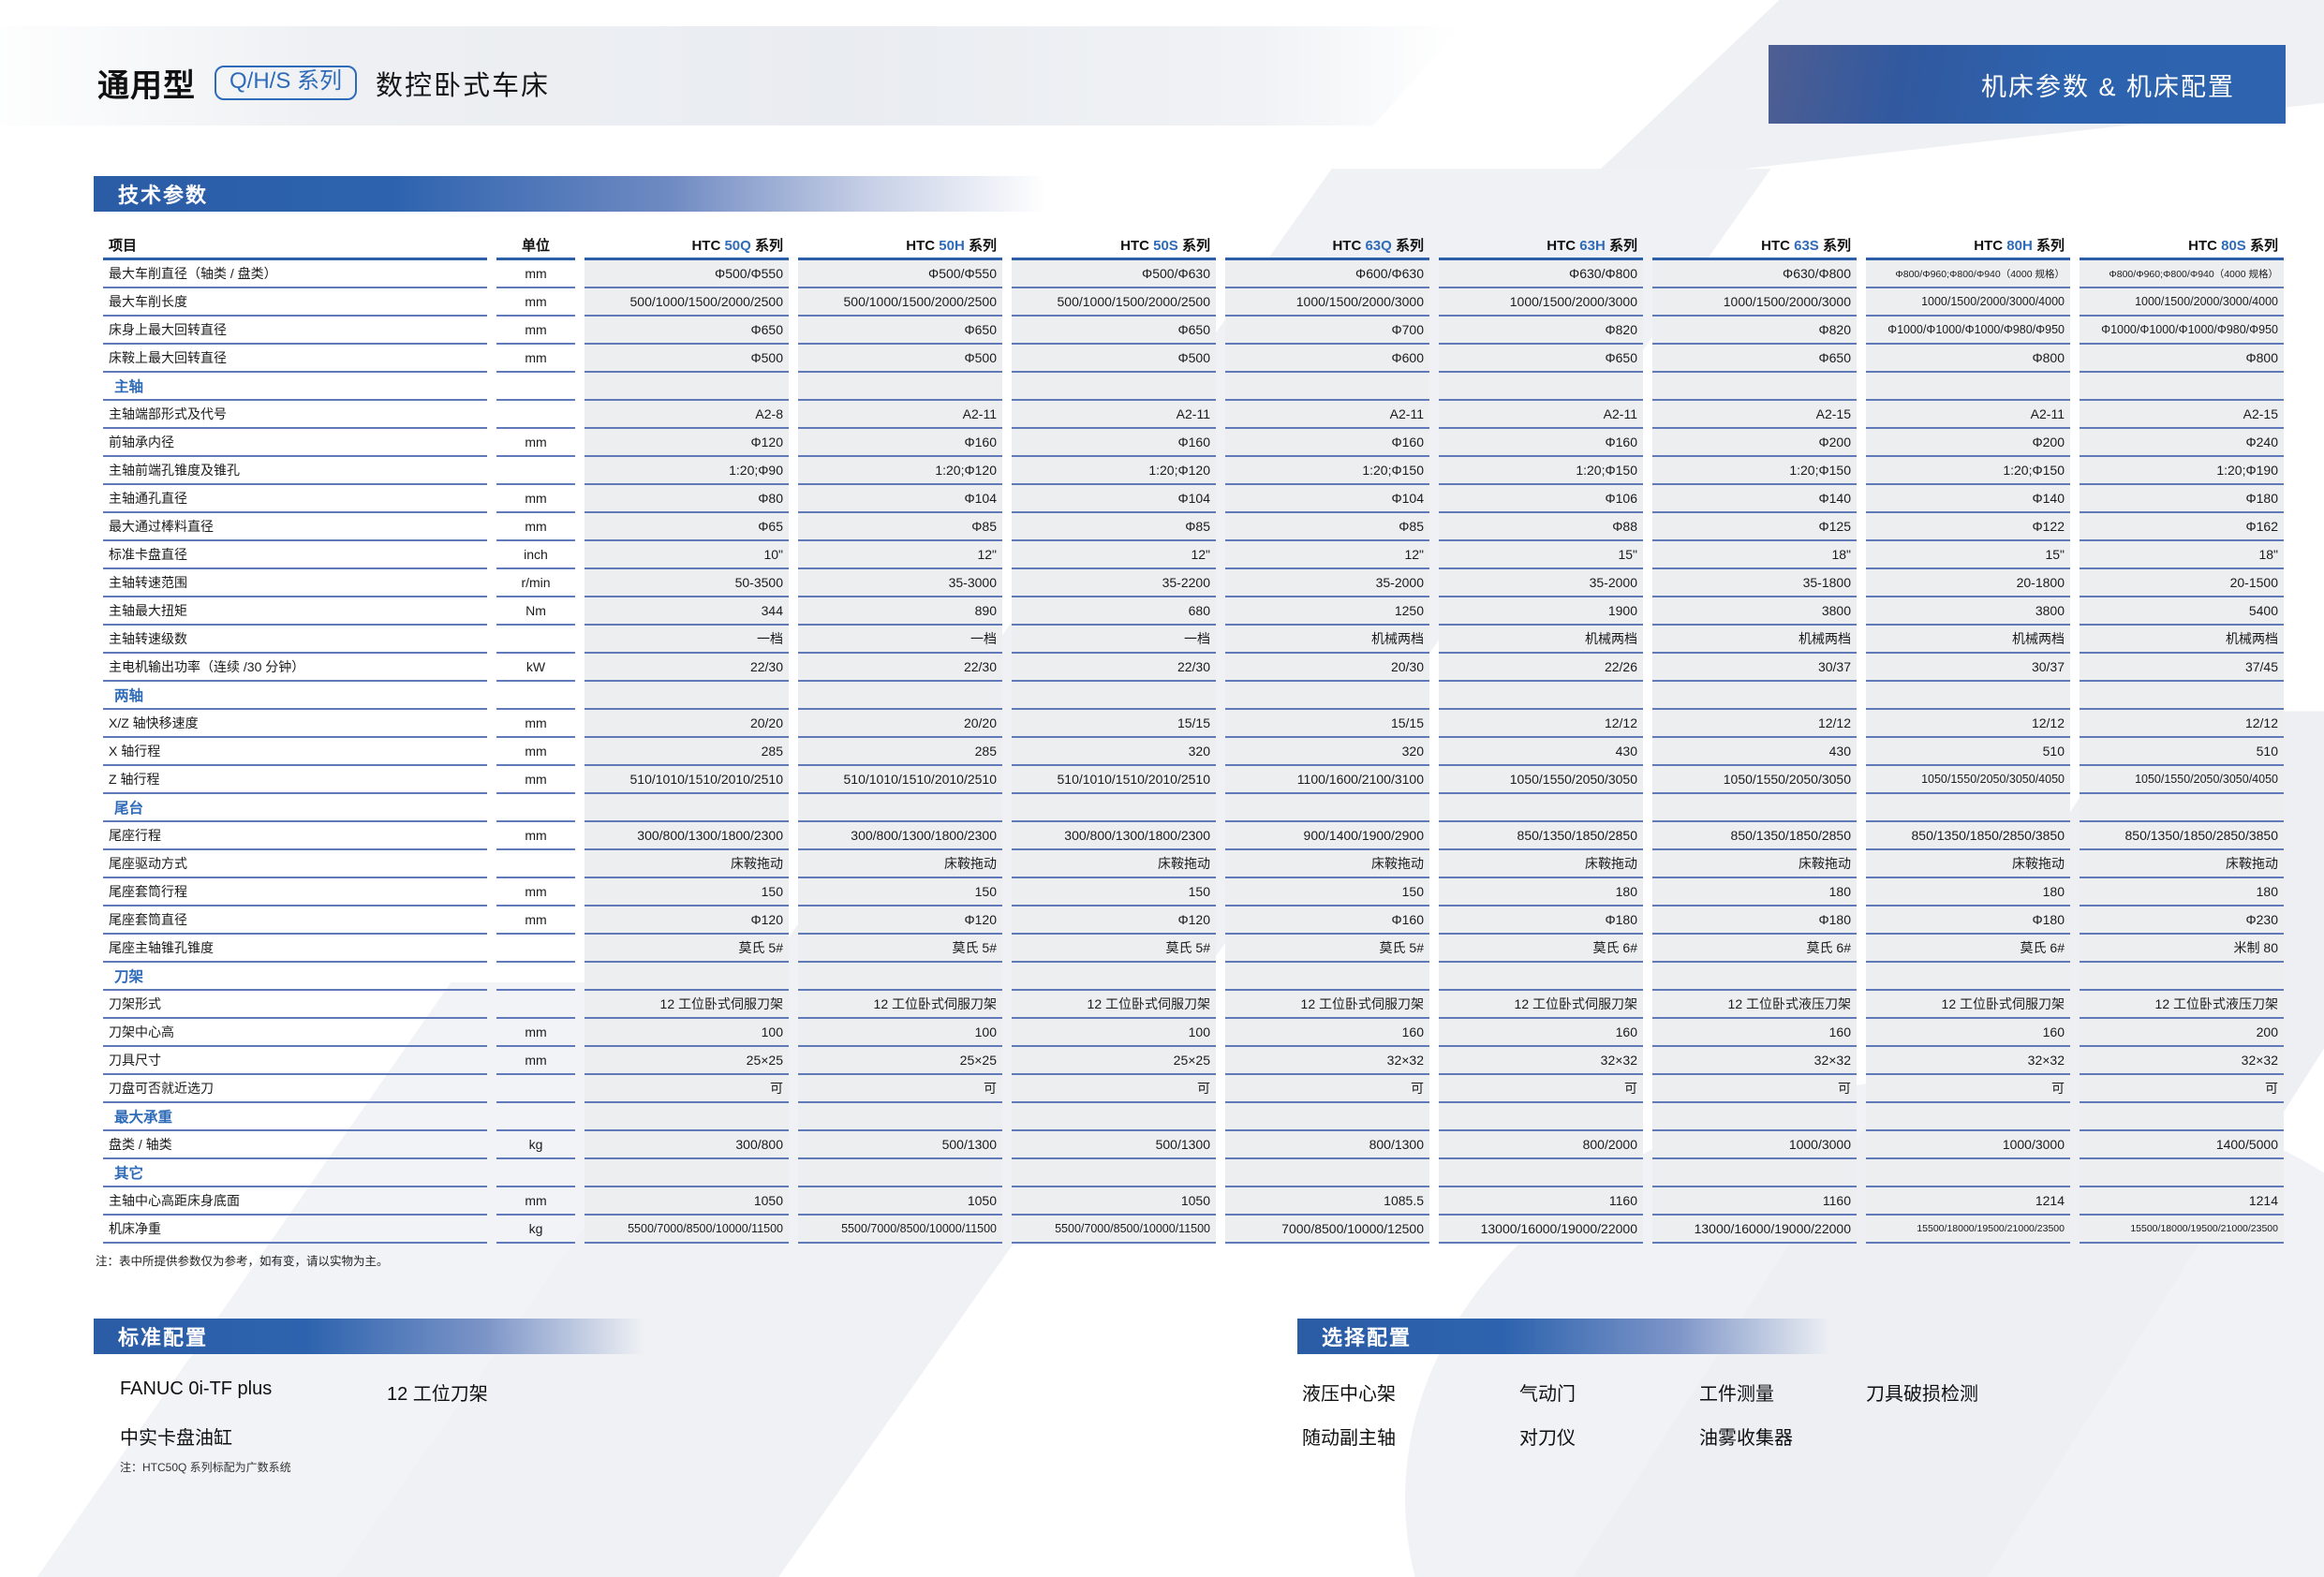  What do you see at coordinates (591, 194) in the screenshot?
I see `tech-section-banner: 技术参数` at bounding box center [591, 194].